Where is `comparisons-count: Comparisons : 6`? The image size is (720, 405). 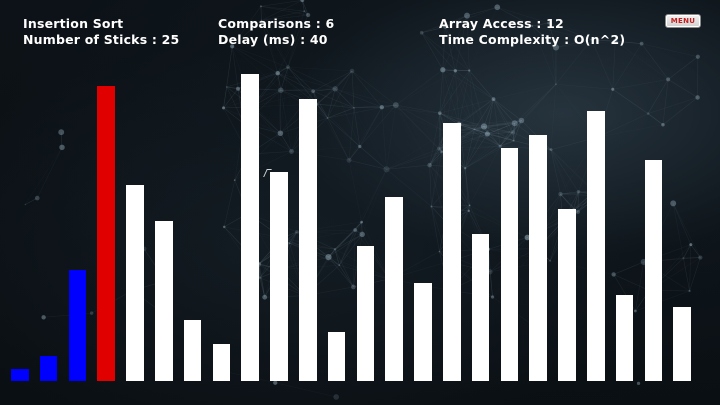
comparisons-count: Comparisons : 6 is located at coordinates (276, 23).